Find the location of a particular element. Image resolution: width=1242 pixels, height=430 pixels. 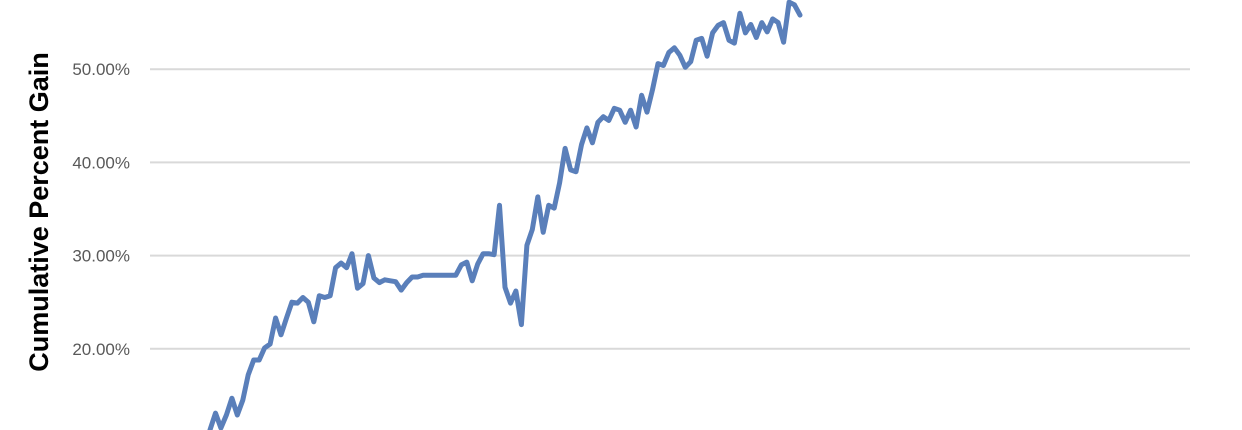

y-axis-title: Cumulative Percent Gain is located at coordinates (39, 212).